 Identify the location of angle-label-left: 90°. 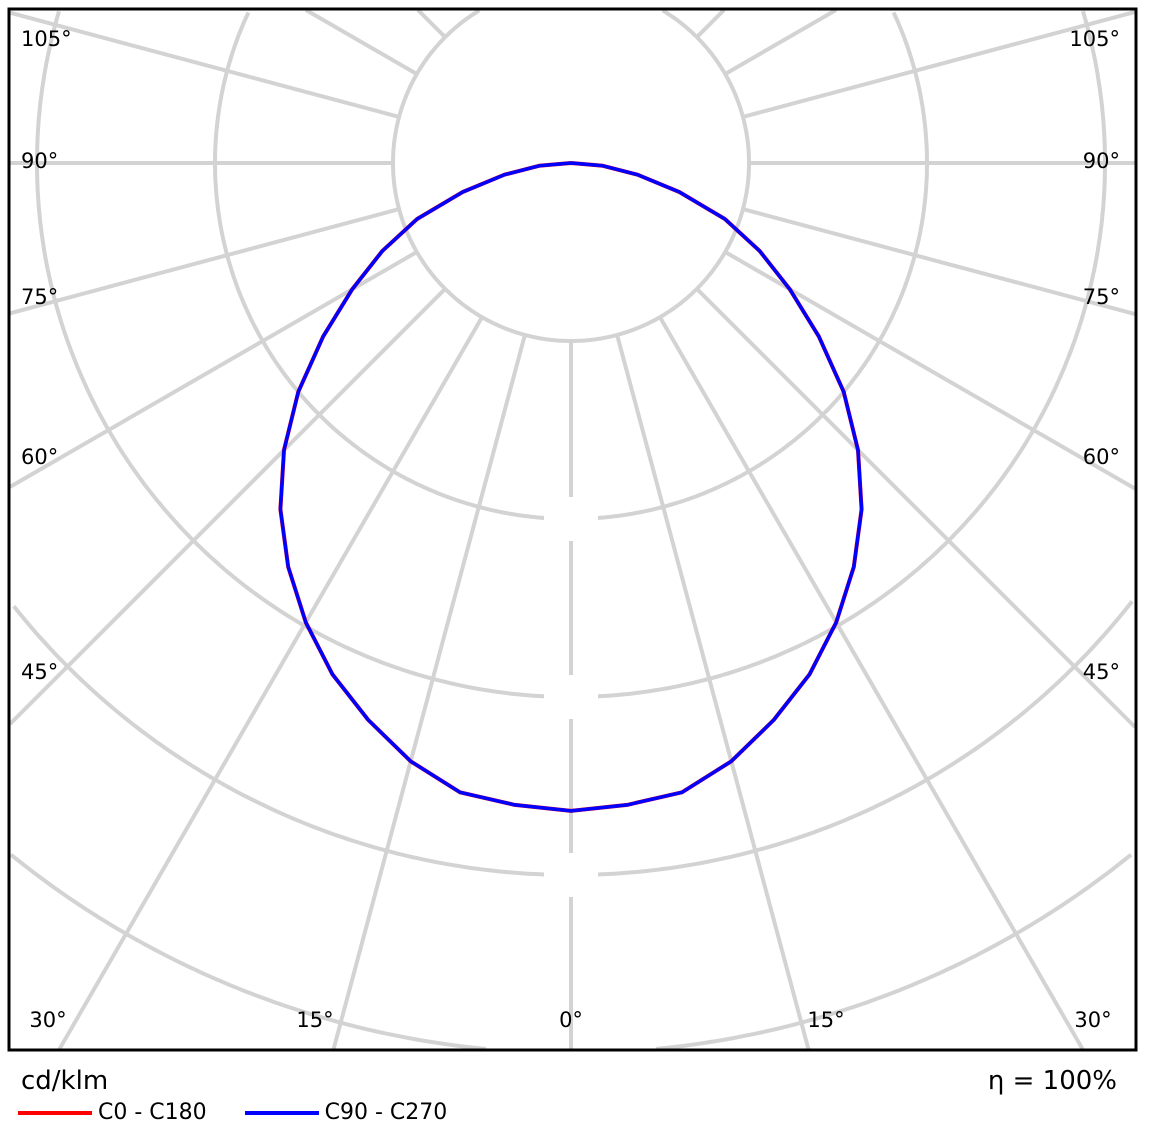
(39, 161).